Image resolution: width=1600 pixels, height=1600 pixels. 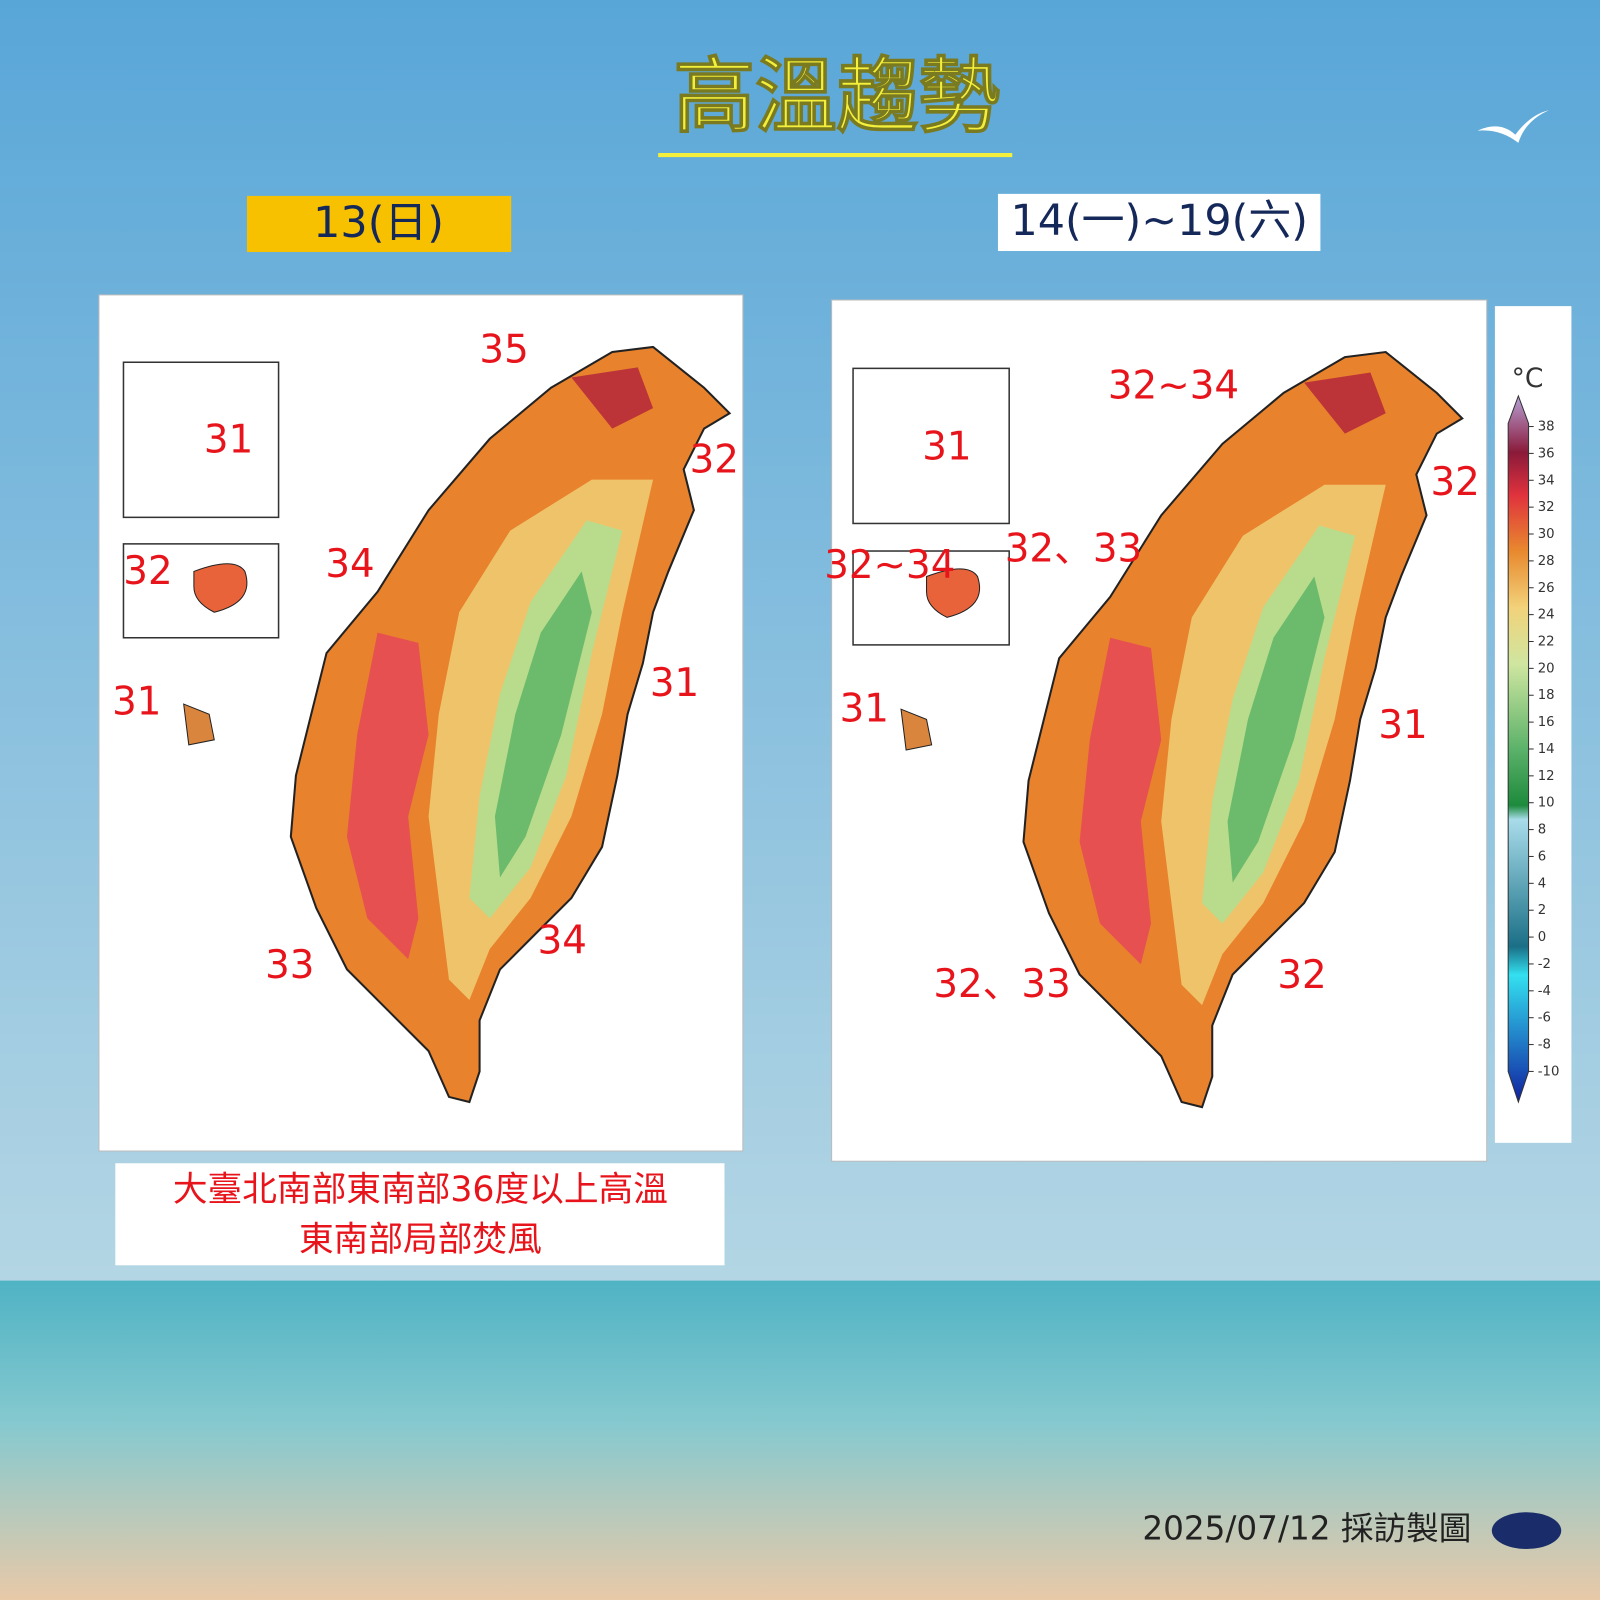 What do you see at coordinates (1546, 453) in the screenshot?
I see `colorbar-tick-label: 36` at bounding box center [1546, 453].